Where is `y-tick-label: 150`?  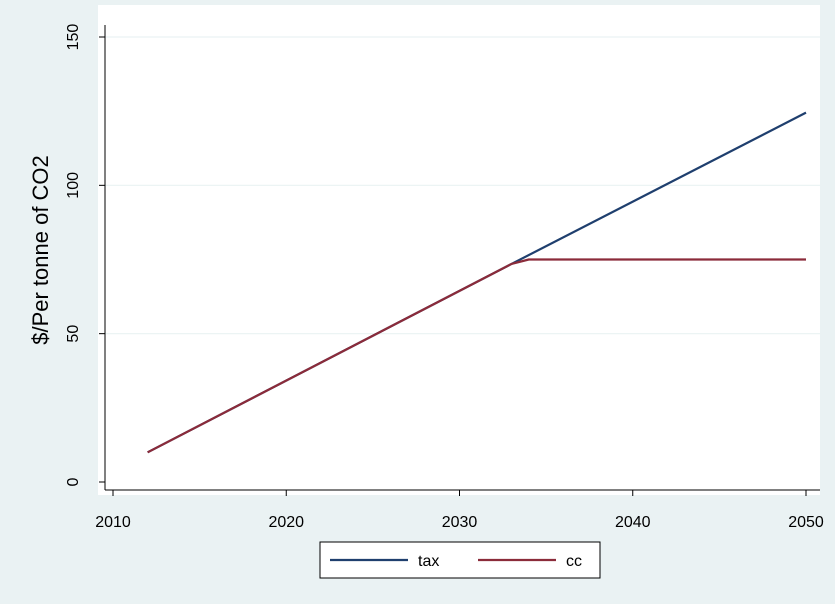 y-tick-label: 150 is located at coordinates (73, 37).